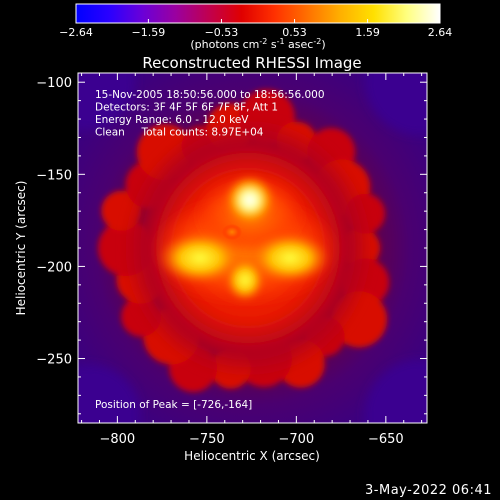  I want to click on annotation-line: Clean Total counts: 8.97E+04, so click(179, 133).